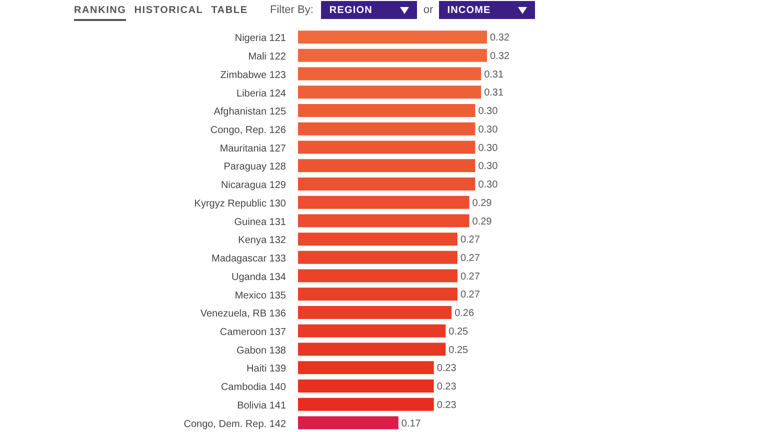 The height and width of the screenshot is (432, 768). What do you see at coordinates (411, 424) in the screenshot?
I see `data-label: 0.17` at bounding box center [411, 424].